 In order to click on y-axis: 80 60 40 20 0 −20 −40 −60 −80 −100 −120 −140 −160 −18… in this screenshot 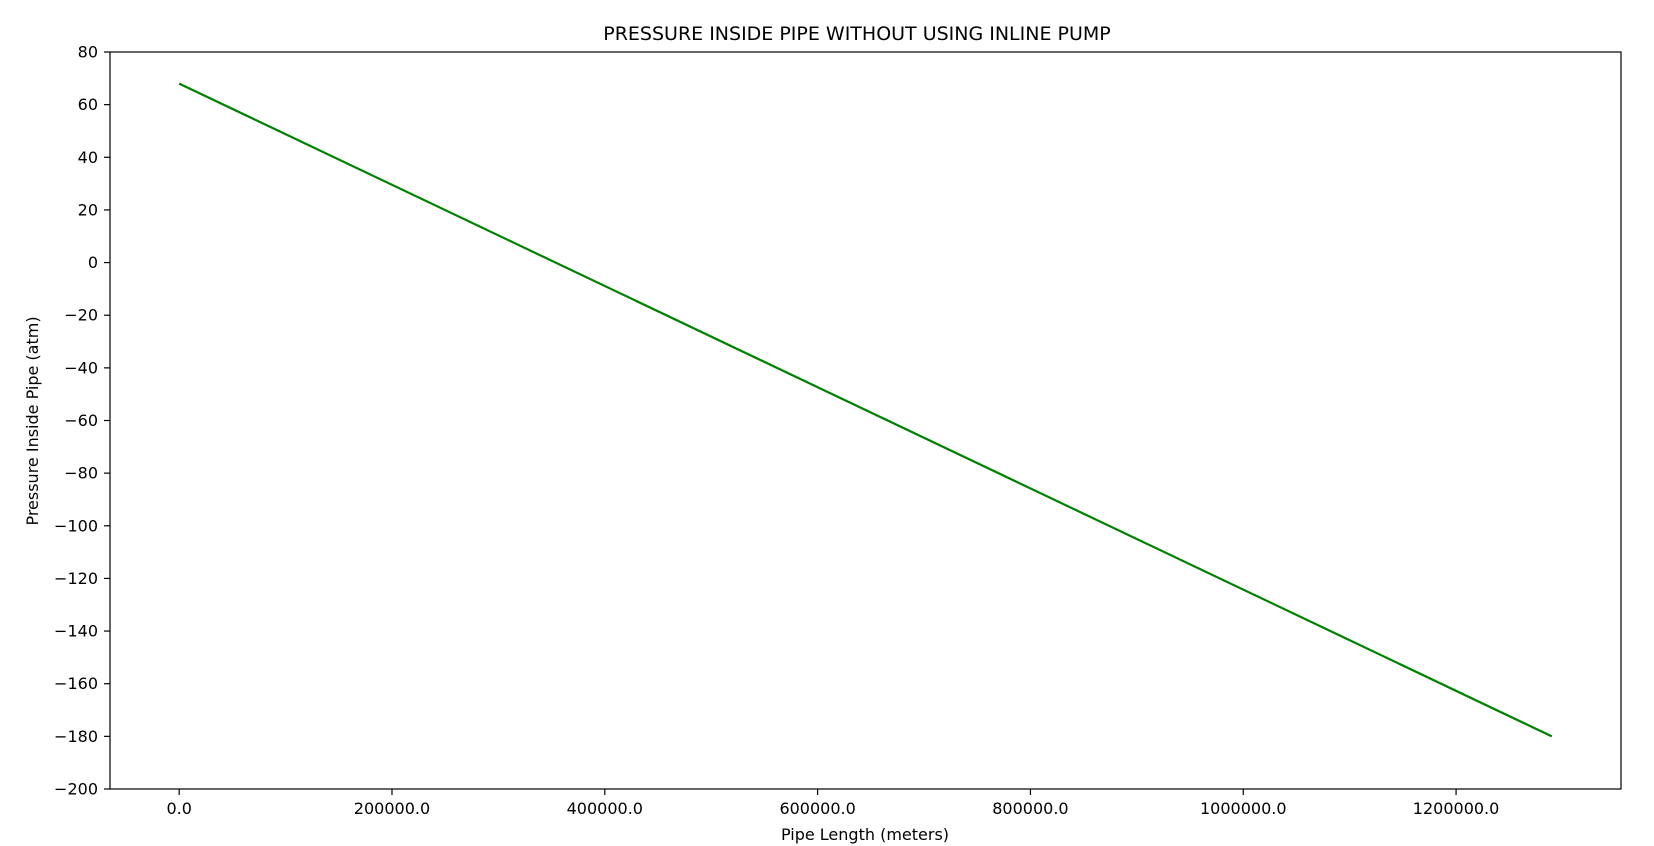, I will do `click(82, 421)`.